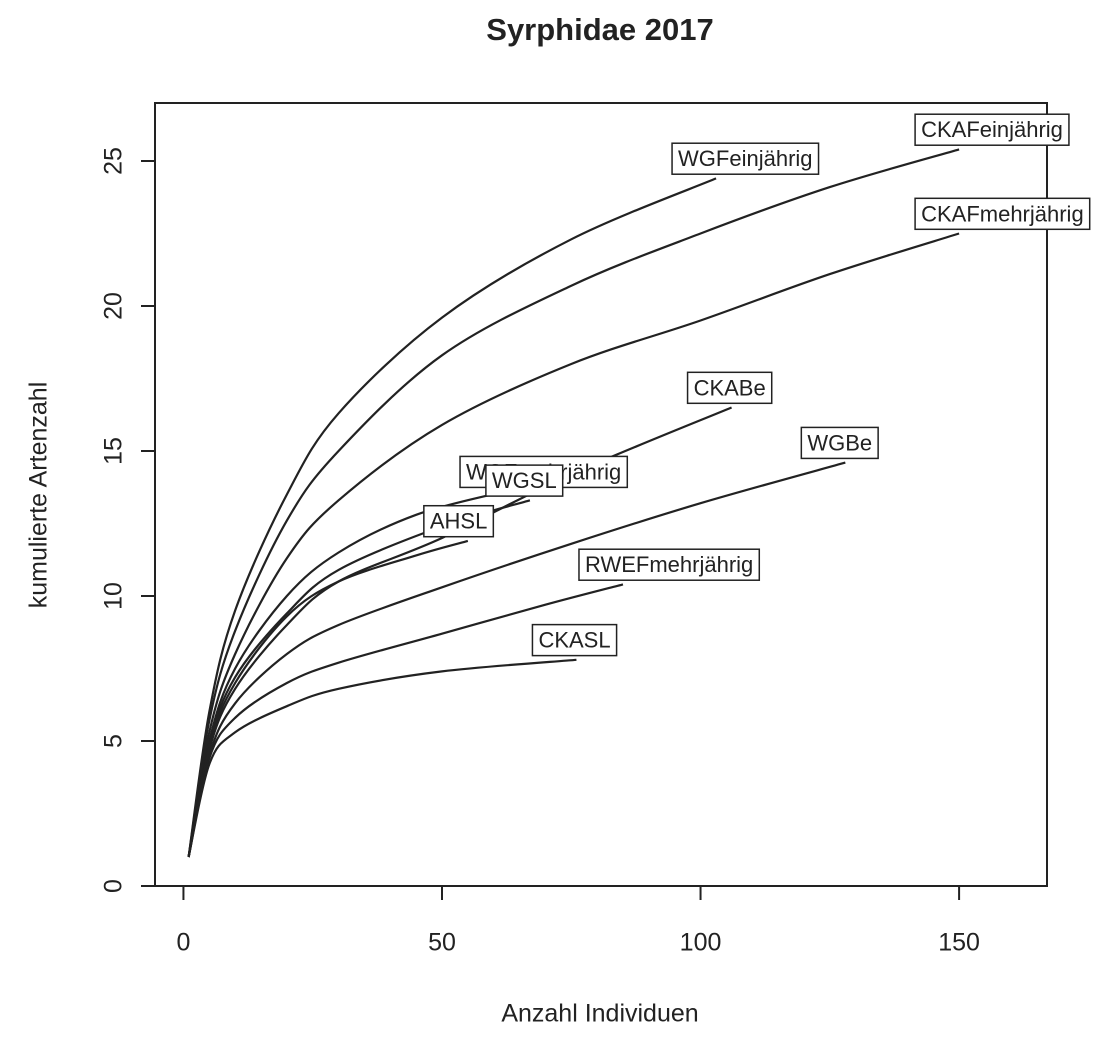 This screenshot has height=1040, width=1115. I want to click on x-axis-label: Anzahl Individuen, so click(599, 1014).